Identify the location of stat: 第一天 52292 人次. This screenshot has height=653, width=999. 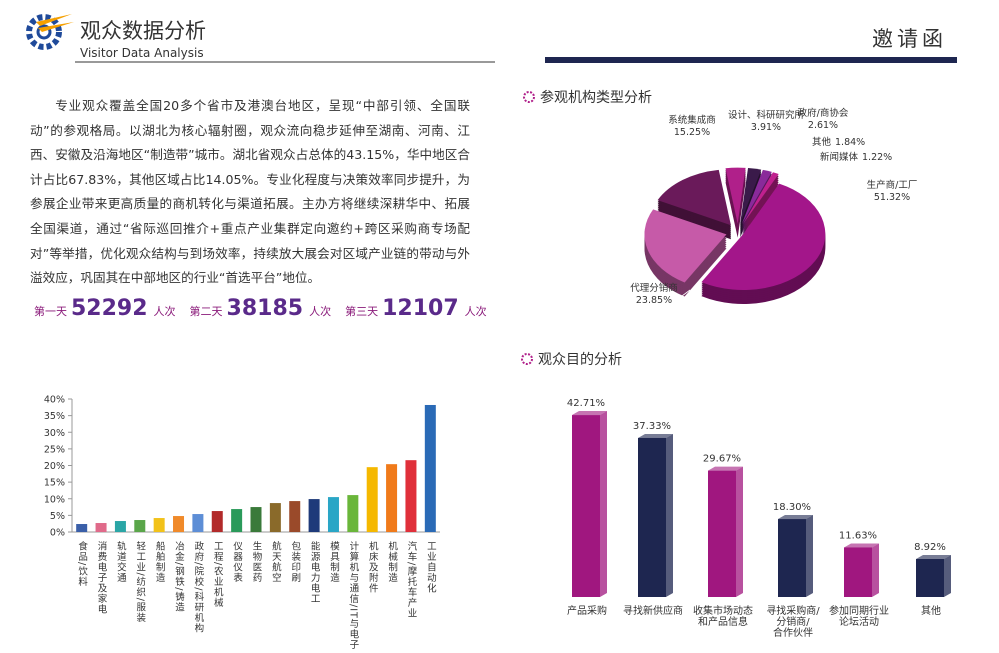
(105, 308).